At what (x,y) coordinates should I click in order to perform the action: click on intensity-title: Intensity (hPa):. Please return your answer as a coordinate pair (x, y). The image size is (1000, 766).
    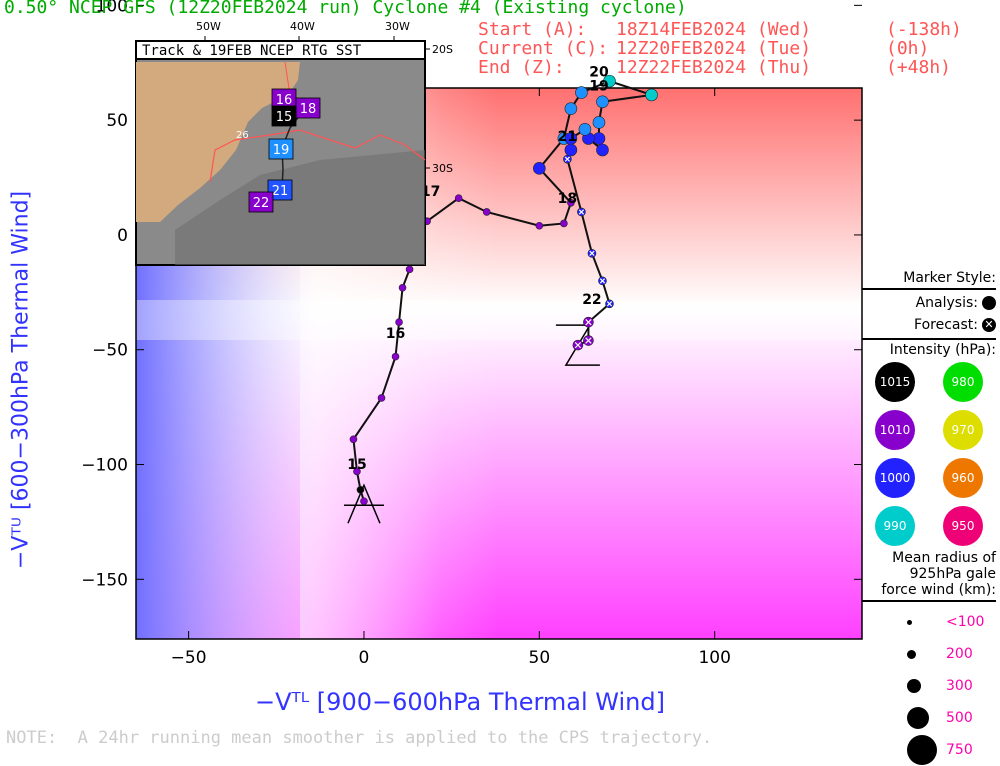
    Looking at the image, I should click on (942, 350).